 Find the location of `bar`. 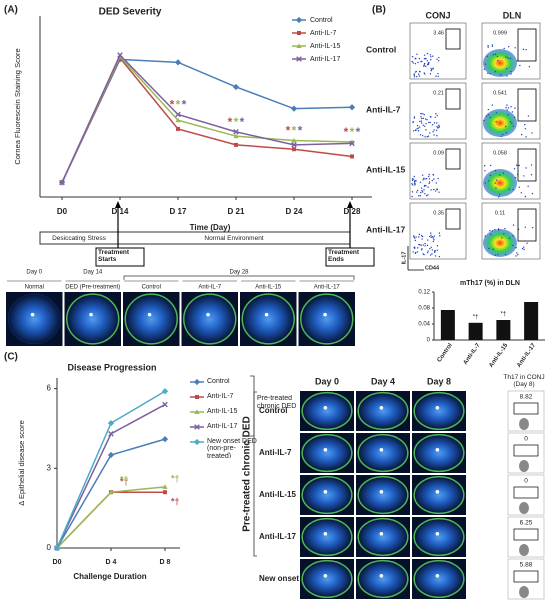

bar is located at coordinates (503, 330).